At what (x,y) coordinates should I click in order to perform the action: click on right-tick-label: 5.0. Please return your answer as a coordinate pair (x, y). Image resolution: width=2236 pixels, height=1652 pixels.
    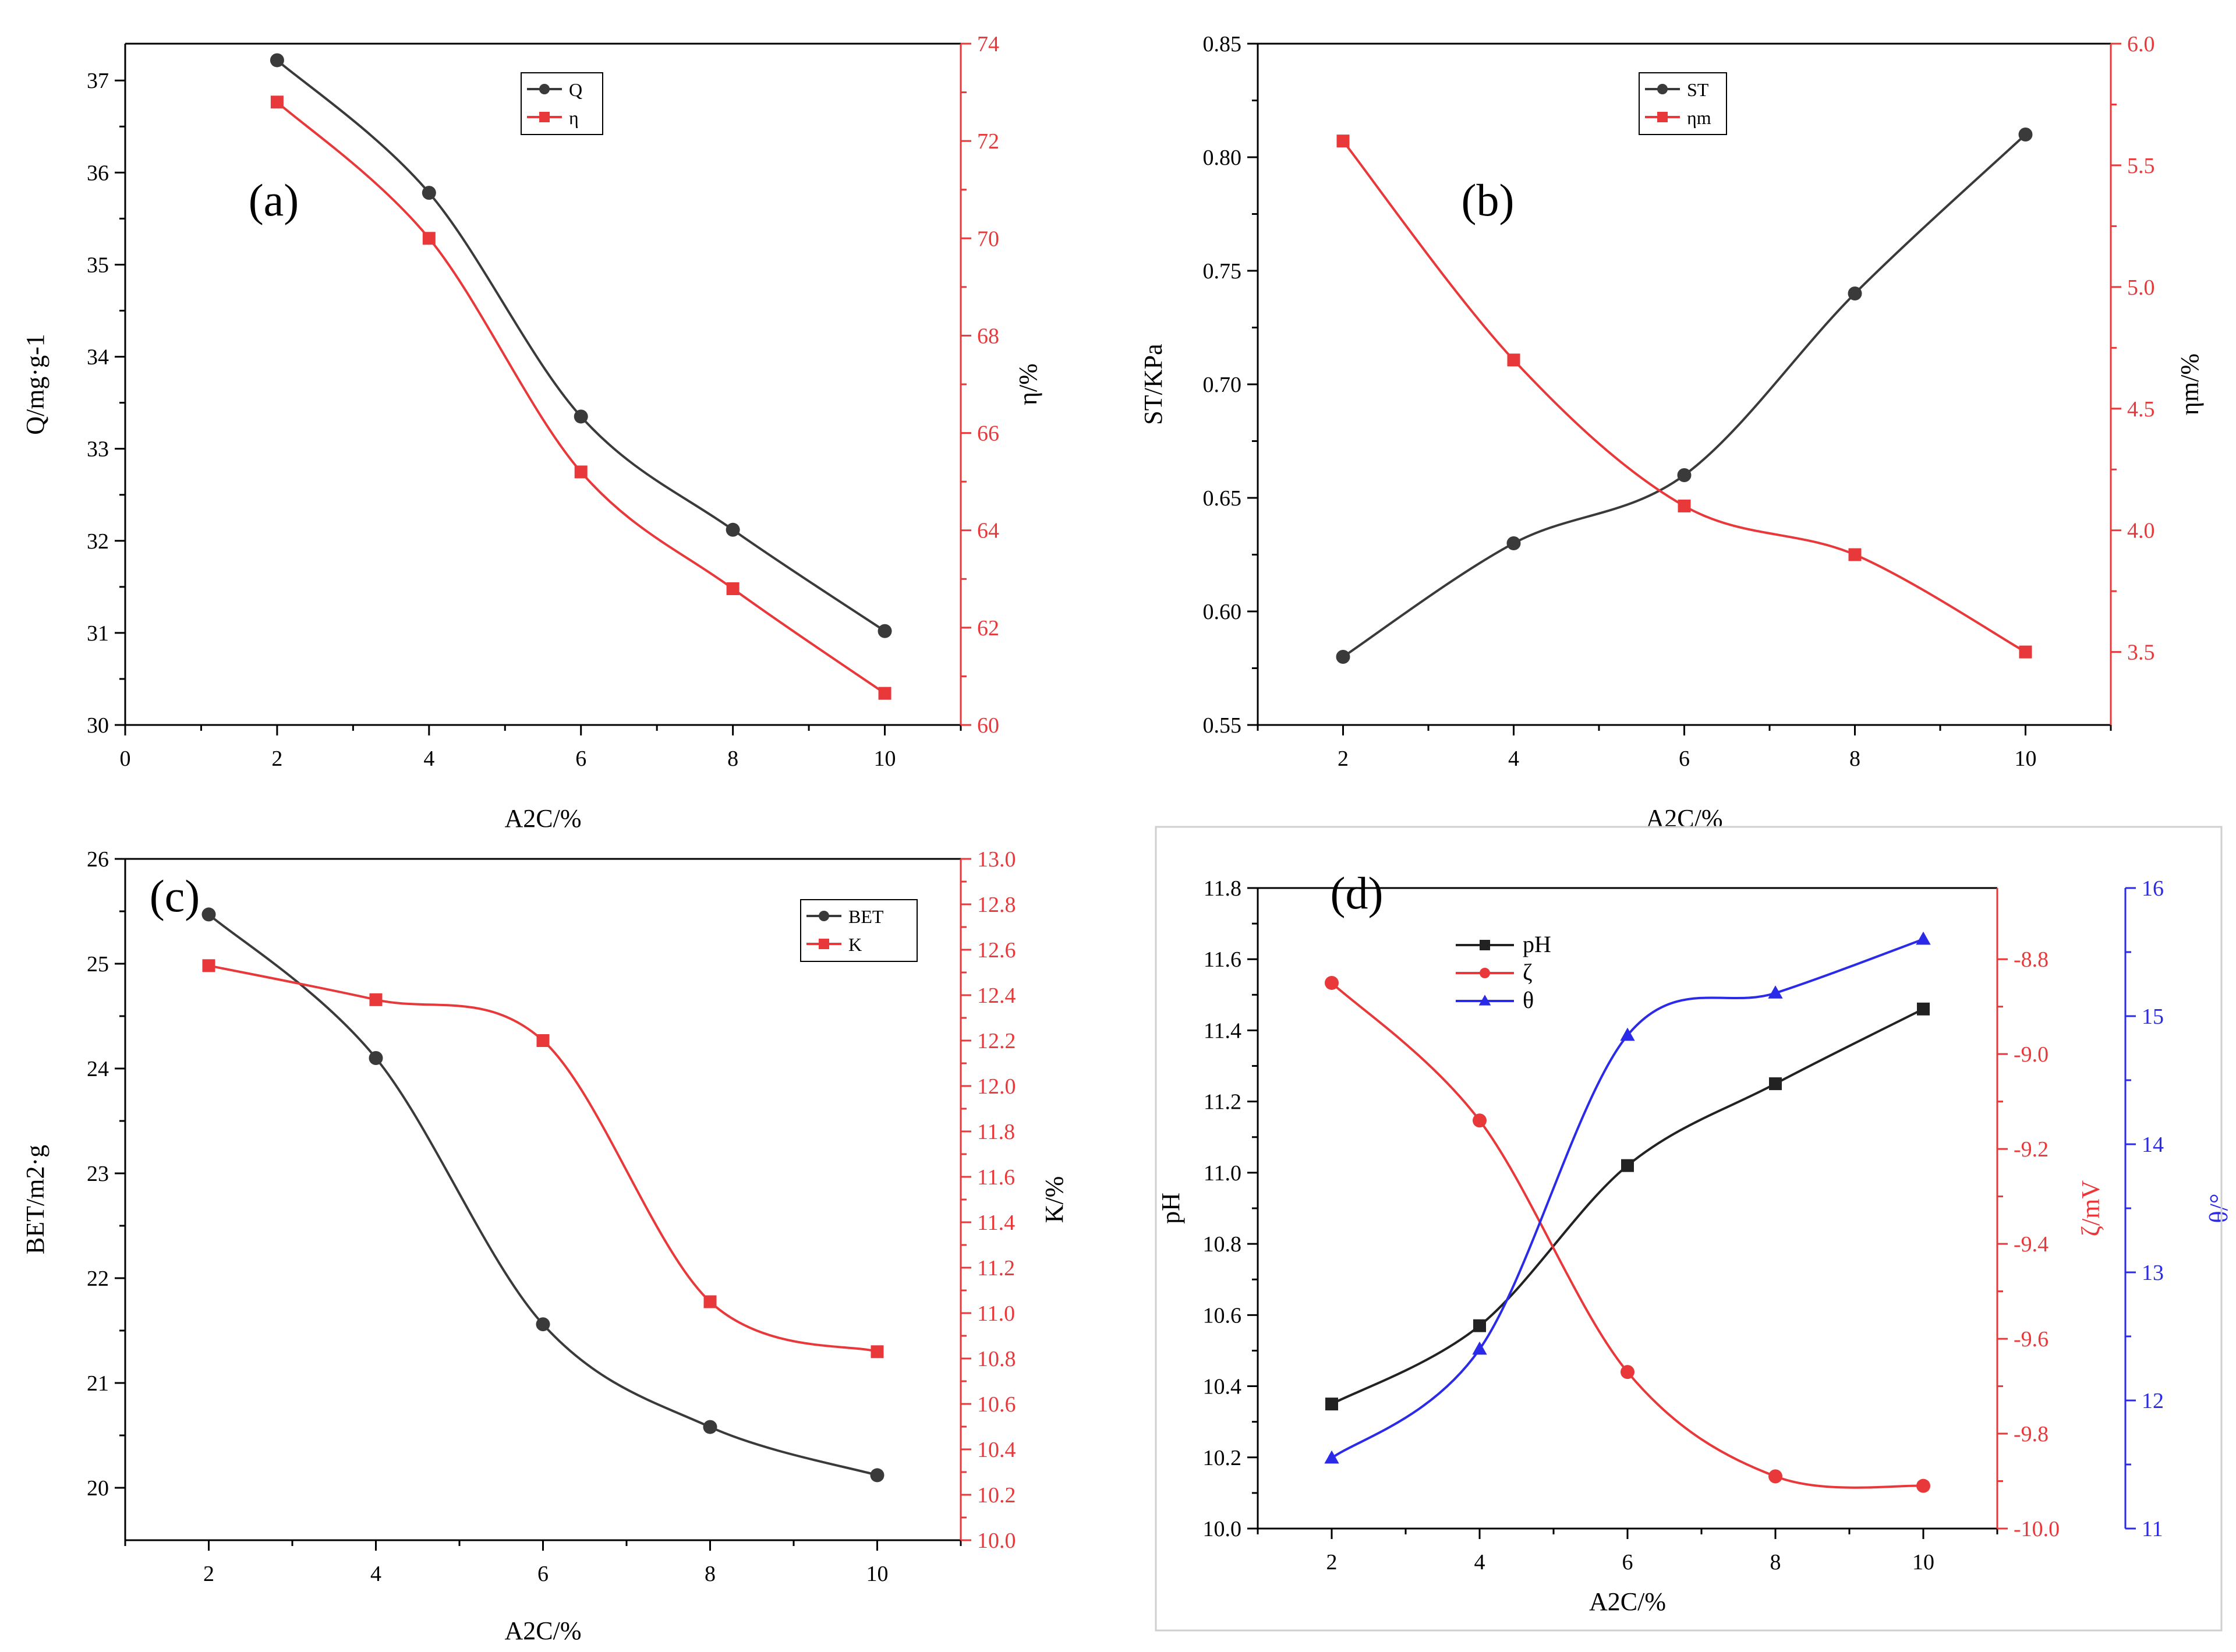
    Looking at the image, I should click on (2141, 287).